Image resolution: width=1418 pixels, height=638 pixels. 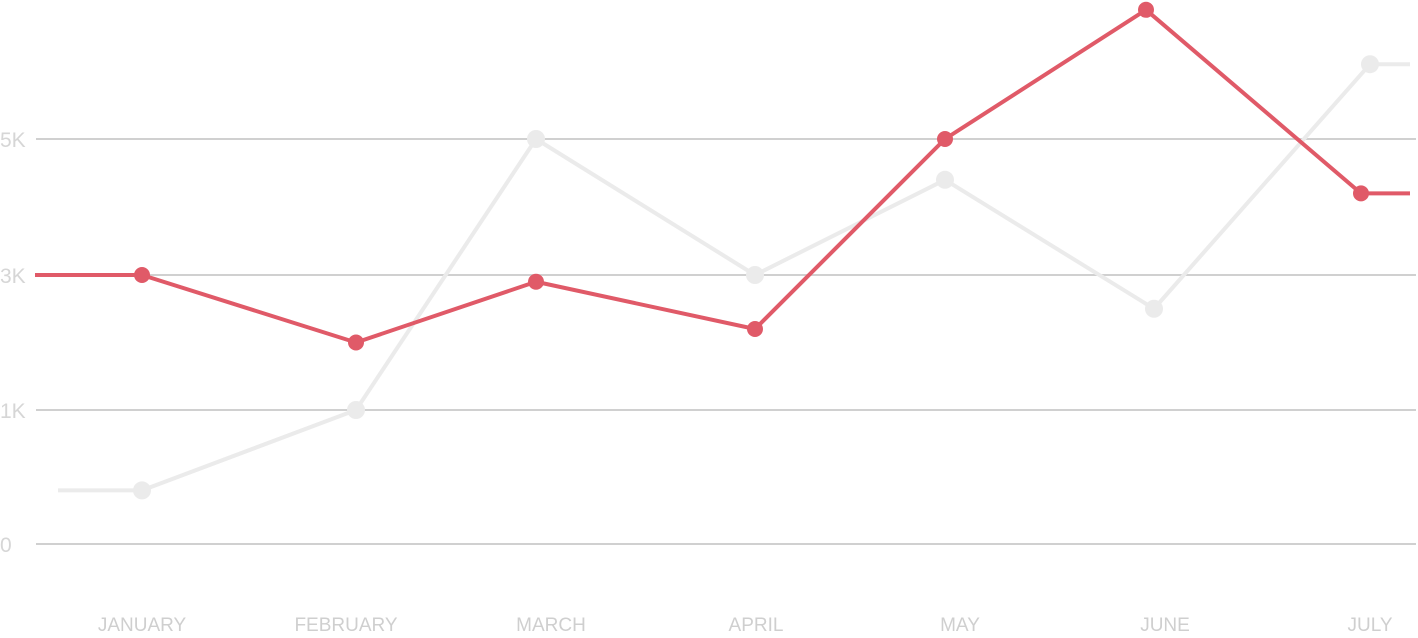 I want to click on x-tick-label: FEBRUARY, so click(x=345, y=625).